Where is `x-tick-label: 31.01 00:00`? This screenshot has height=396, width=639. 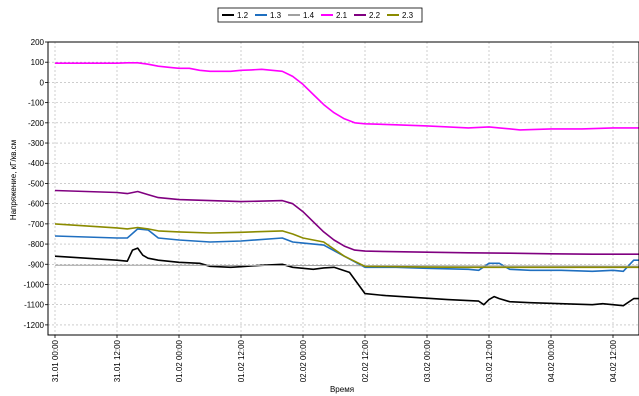 x-tick-label: 31.01 00:00 is located at coordinates (55, 360).